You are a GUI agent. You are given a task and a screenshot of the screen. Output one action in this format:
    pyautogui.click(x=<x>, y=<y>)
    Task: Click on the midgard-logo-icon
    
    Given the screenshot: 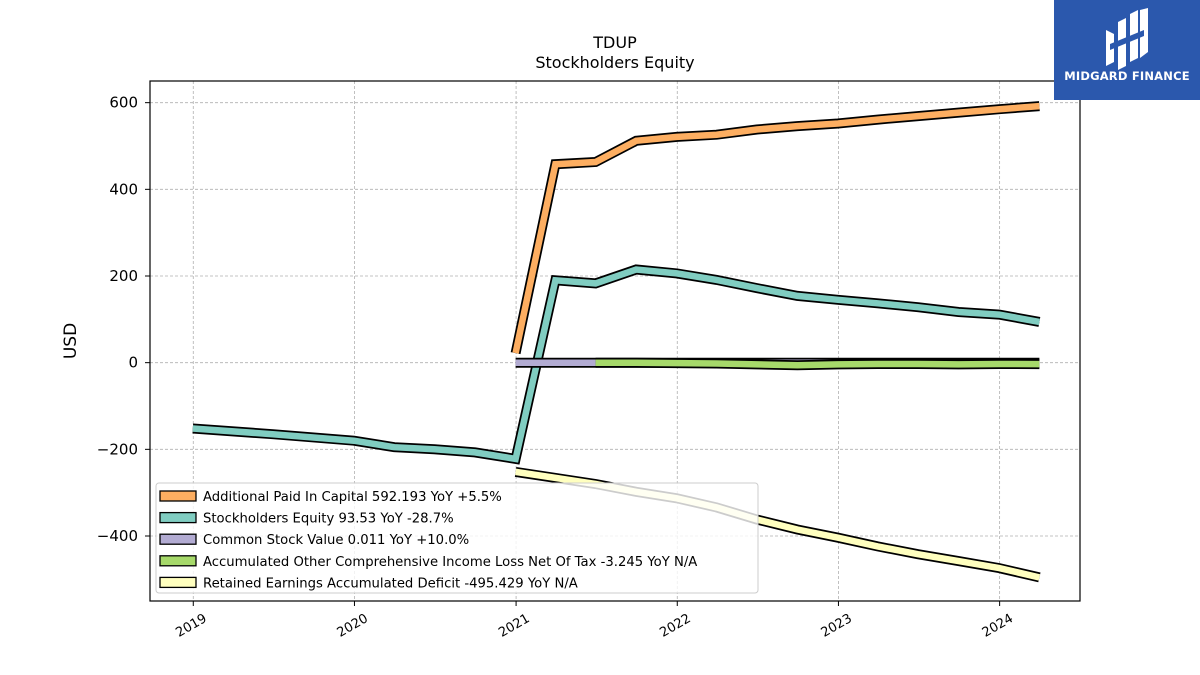 What is the action you would take?
    pyautogui.click(x=1127, y=39)
    